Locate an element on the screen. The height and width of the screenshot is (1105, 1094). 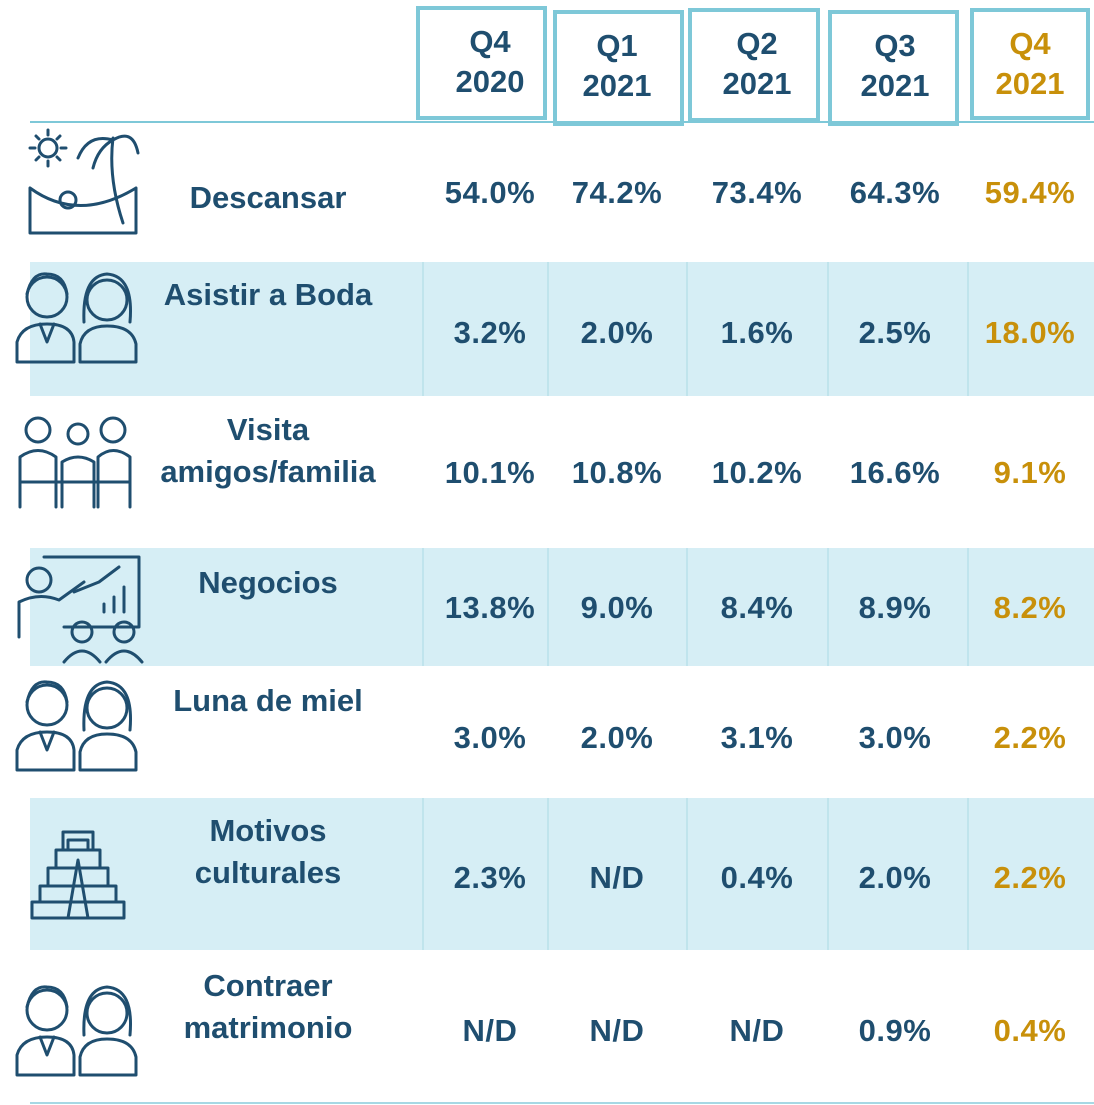
cell-value: 10.8% is located at coordinates (617, 472).